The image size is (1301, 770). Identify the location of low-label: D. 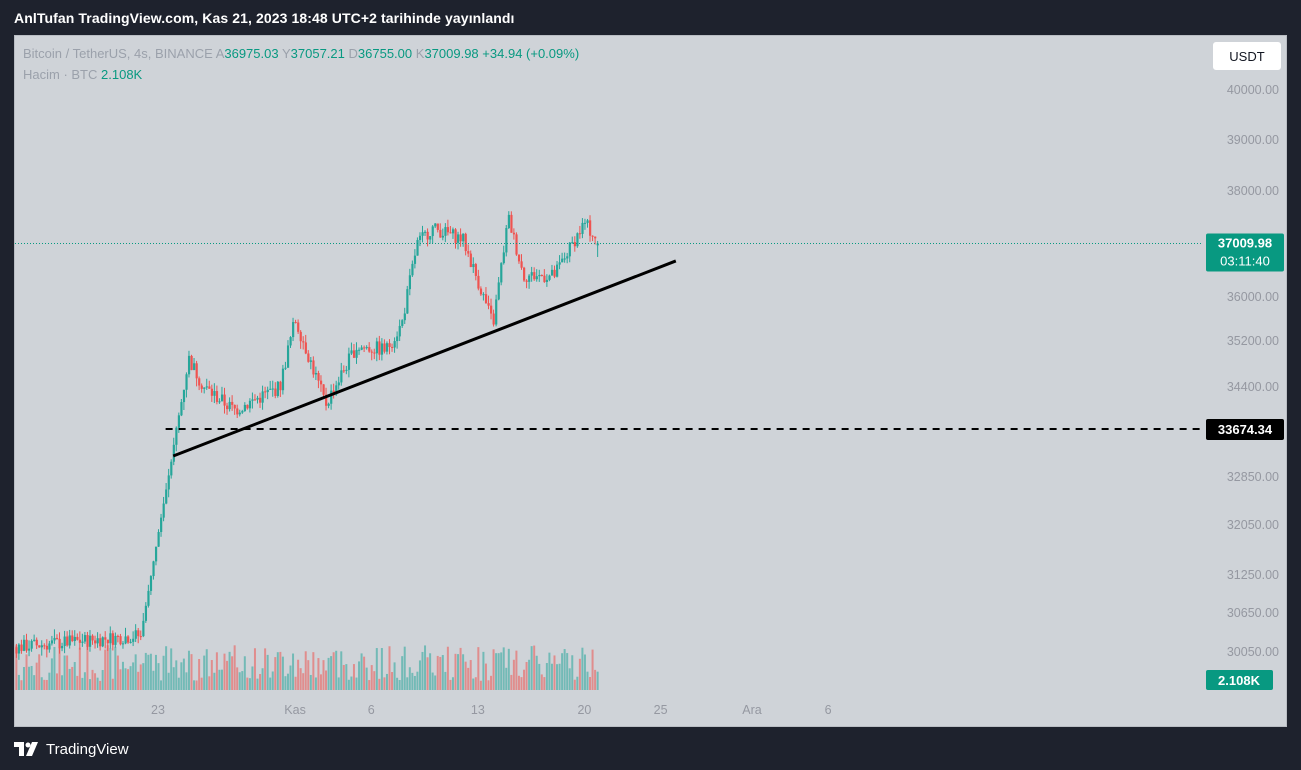
(353, 53).